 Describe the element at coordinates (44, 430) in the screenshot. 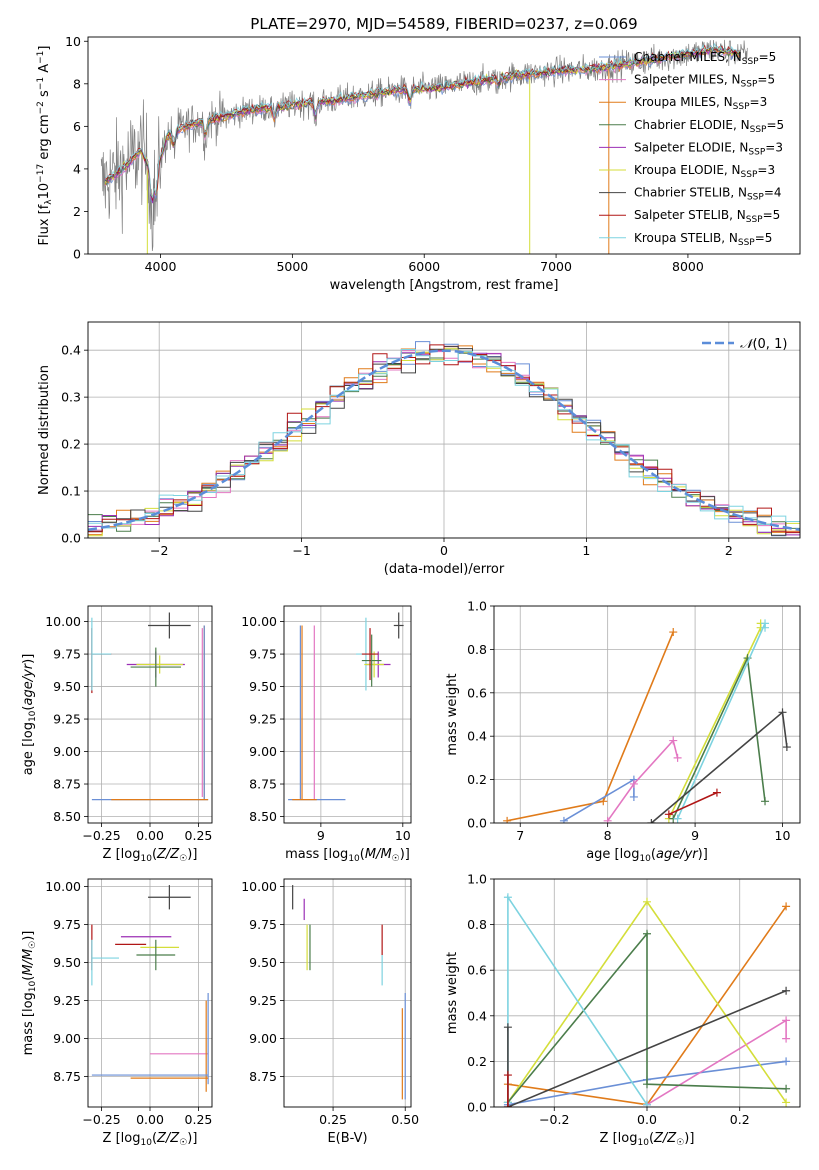

I see `y-axis-label: Normed distribution` at that location.